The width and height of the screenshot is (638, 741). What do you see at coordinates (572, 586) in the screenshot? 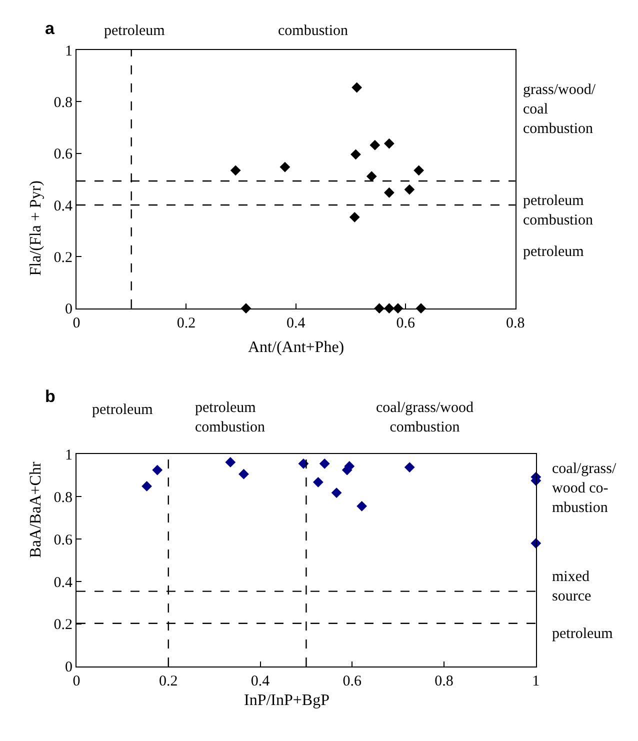
I see `text: mixed source` at bounding box center [572, 586].